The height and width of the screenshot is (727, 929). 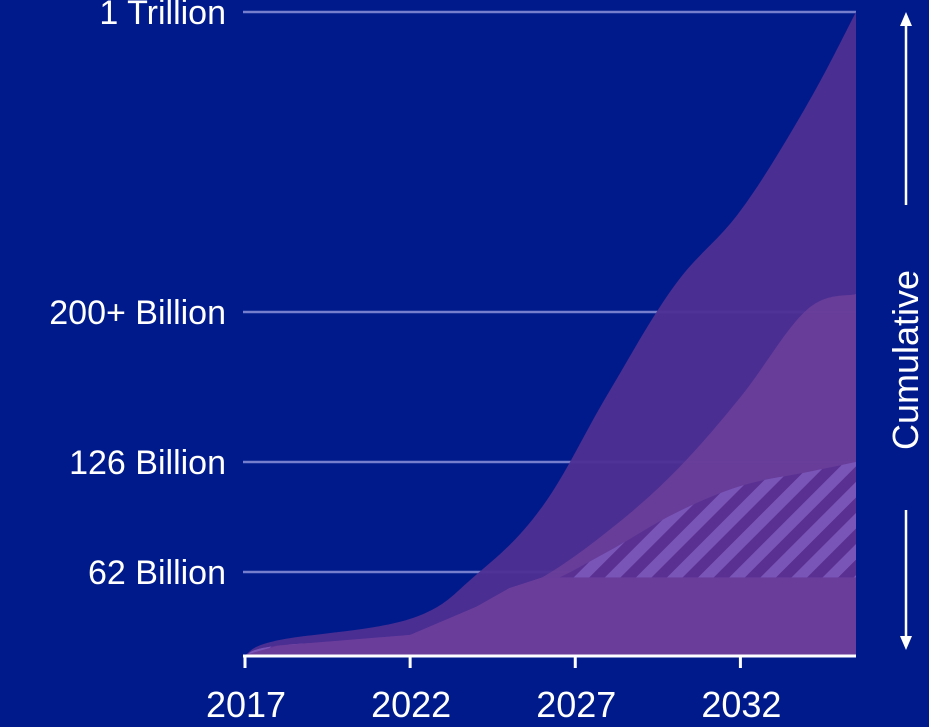 I want to click on y-tick-label: 1 Trillion, so click(x=162, y=16).